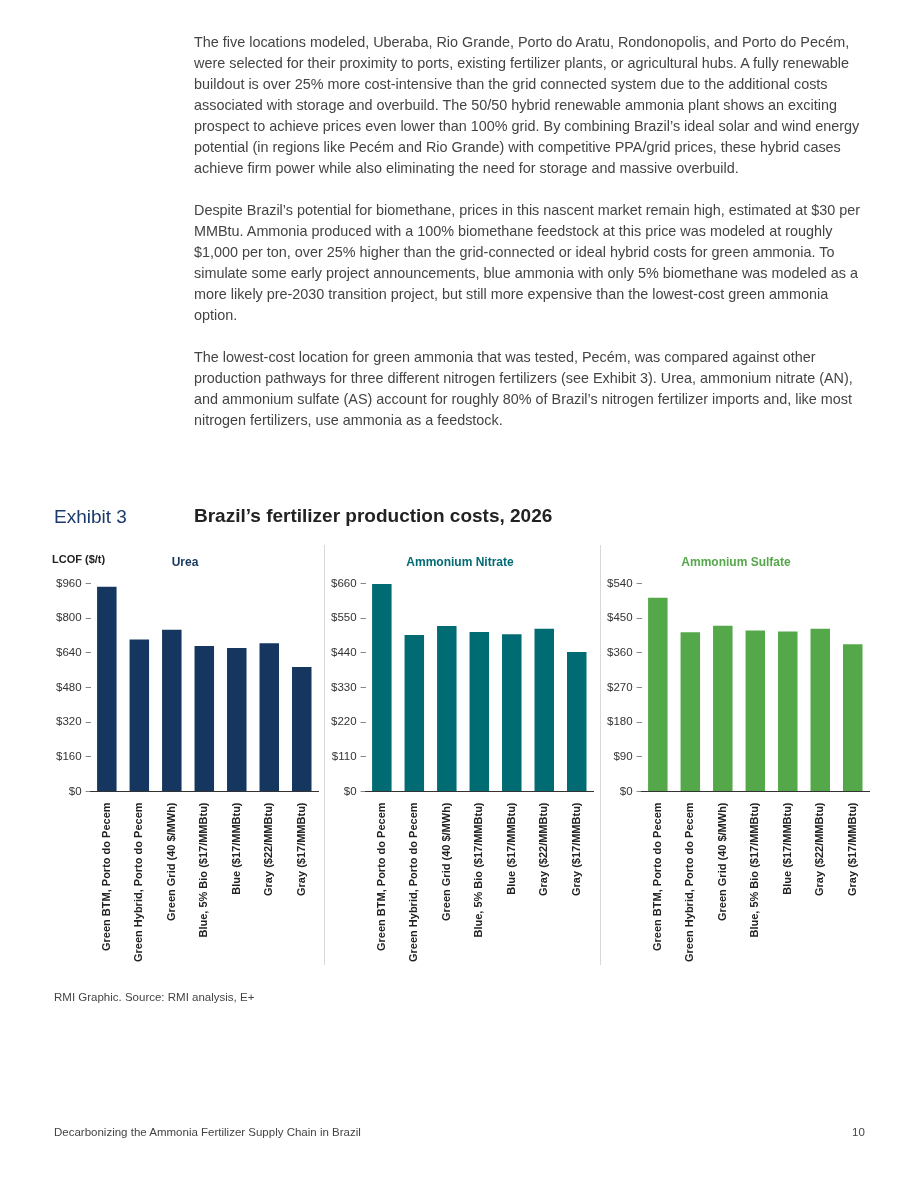  I want to click on text: The lowest-cost location for green ammonia that was tested, Pecém, was compared against other production pathways for three different nitrogen fertilizers (see Exhibit 3). Urea, ammonium nitrate (AN), and ammonium sulfate (AS) account for roughly 80% of Brazil’s nitrogen fertilizer imports and, like most nitrogen fertilizers, use ammonia as a feedstock., so click(524, 389).